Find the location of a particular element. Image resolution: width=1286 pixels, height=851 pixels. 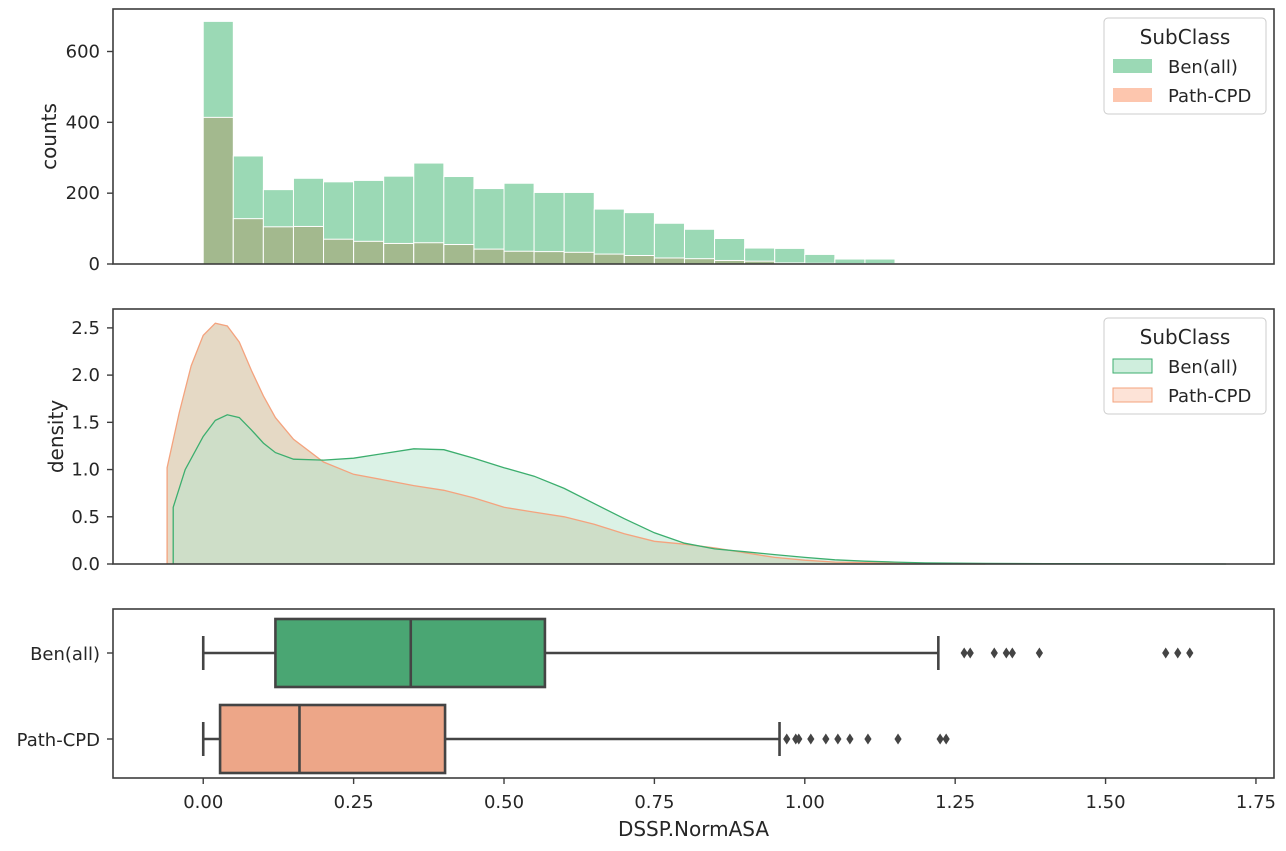

y-axis-label: density is located at coordinates (56, 436).